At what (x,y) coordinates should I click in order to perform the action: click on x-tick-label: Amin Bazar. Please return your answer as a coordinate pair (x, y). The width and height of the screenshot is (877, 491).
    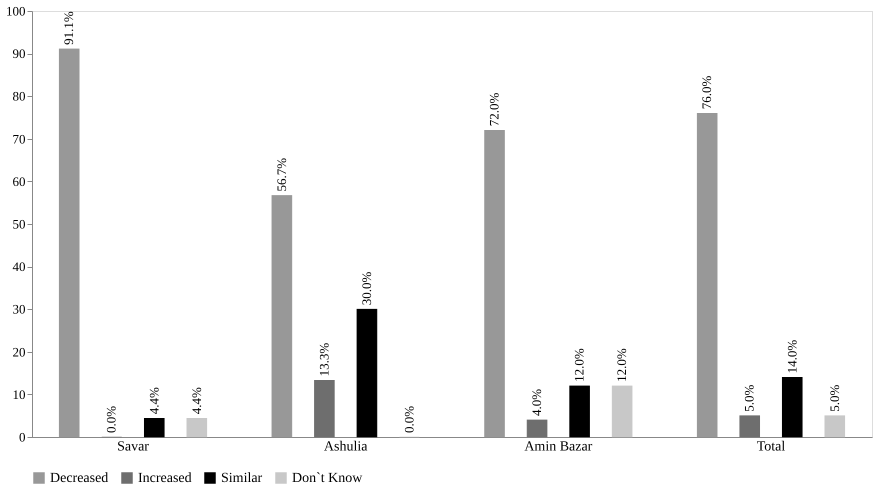
    Looking at the image, I should click on (558, 447).